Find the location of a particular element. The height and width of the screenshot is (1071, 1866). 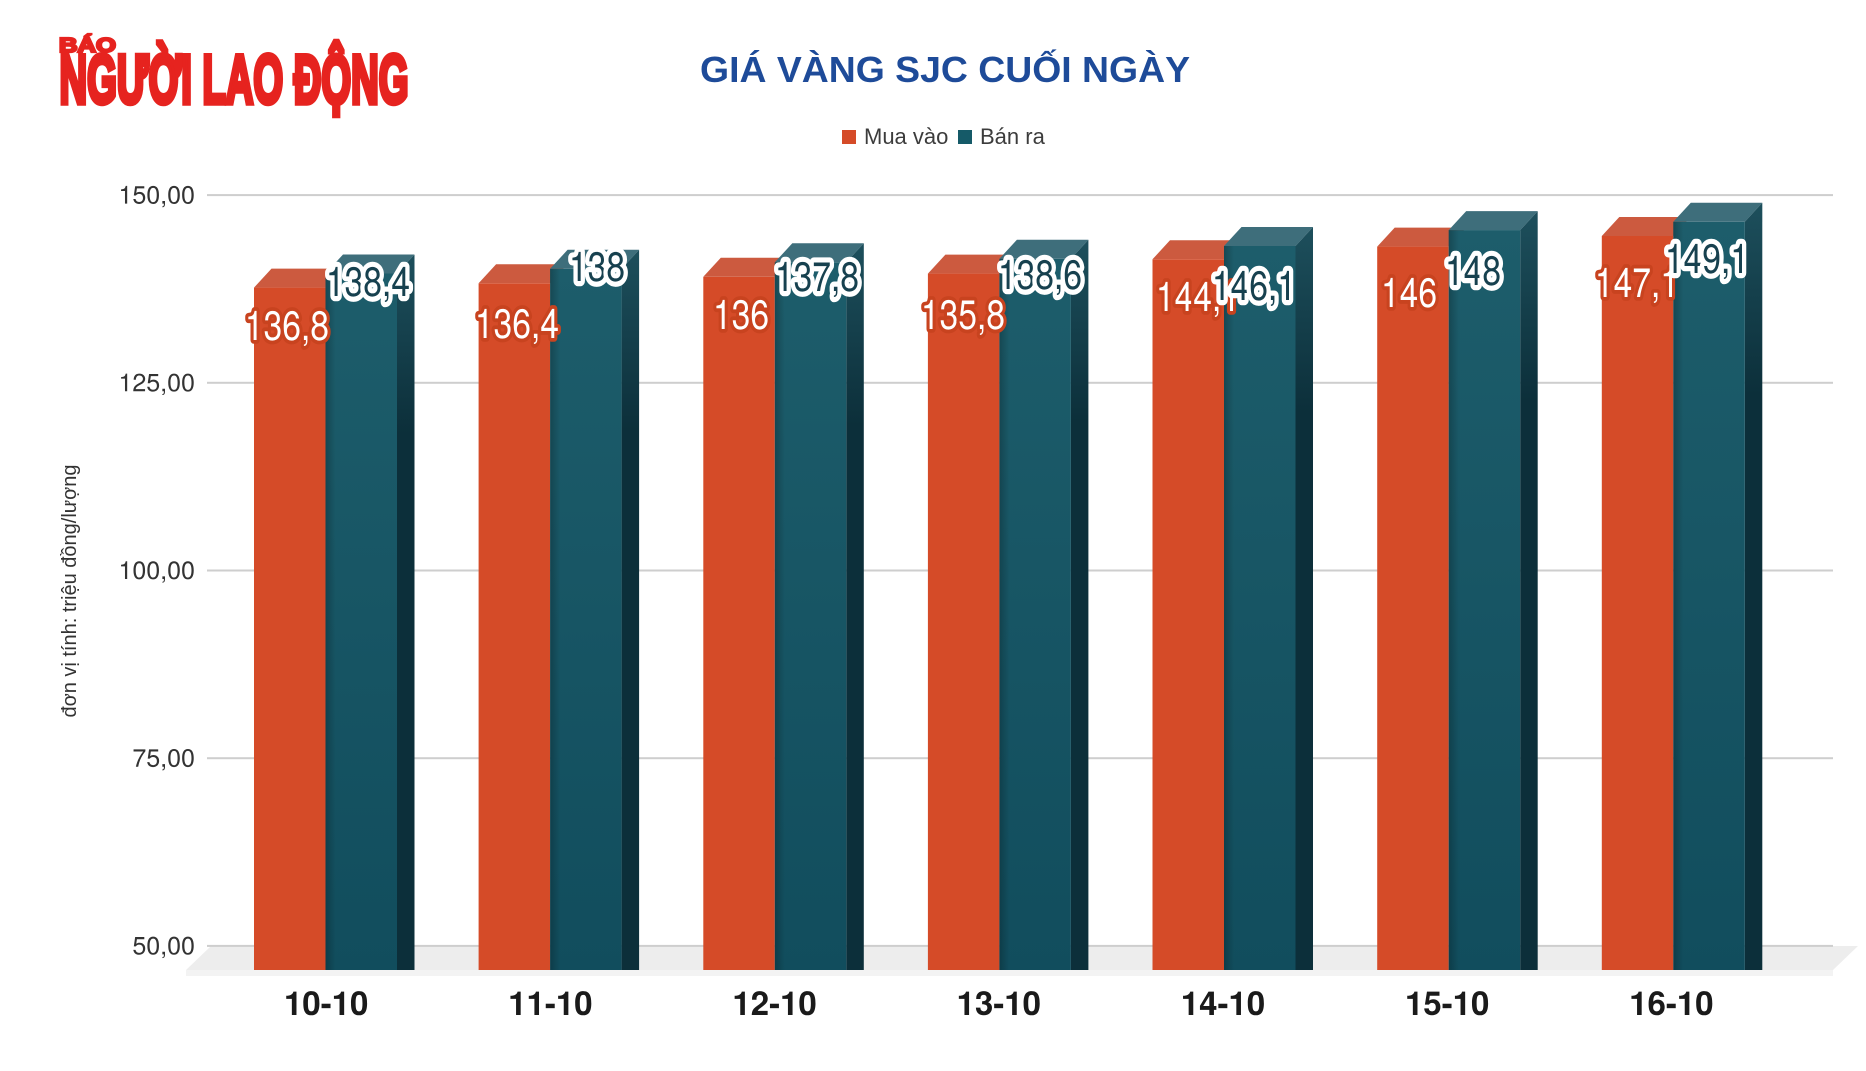

svg-text: GIÁ VÀNG SJC CUỐI NGÀY is located at coordinates (945, 69).